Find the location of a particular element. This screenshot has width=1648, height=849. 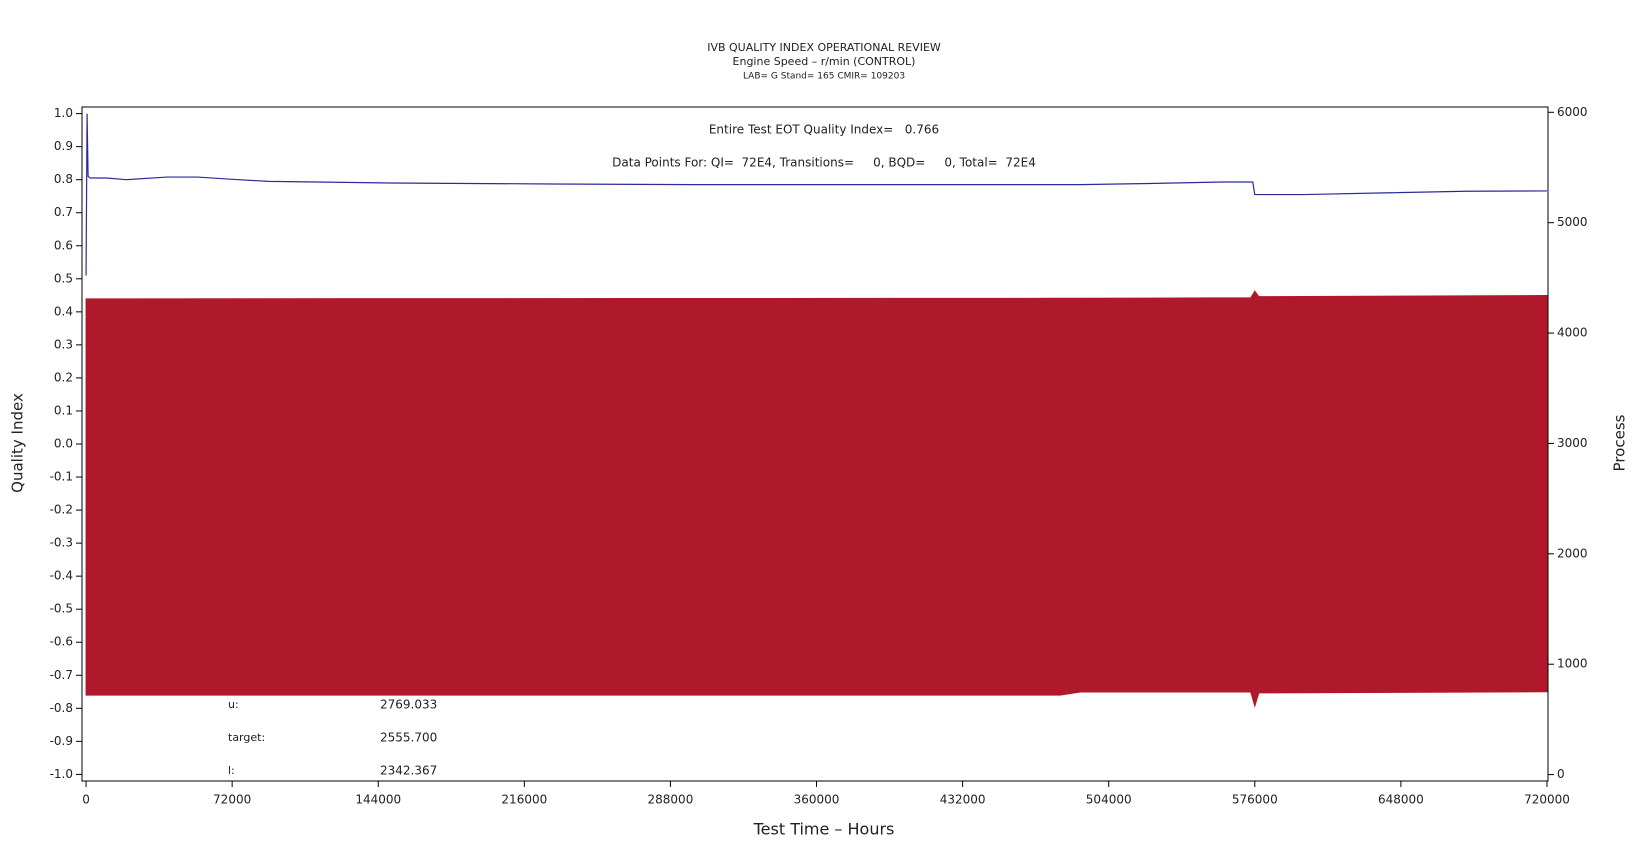

y2-tick-label: 4000 is located at coordinates (1572, 333).